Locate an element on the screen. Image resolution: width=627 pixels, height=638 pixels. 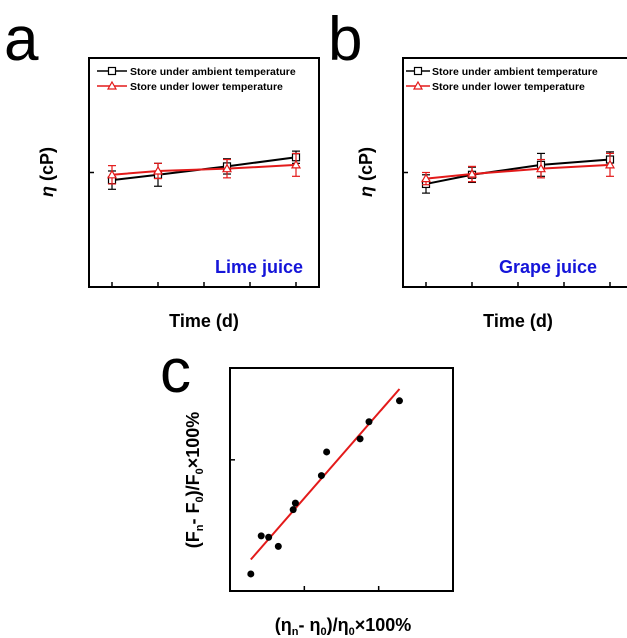
axis-ticks-a is located at coordinates (193, 172).